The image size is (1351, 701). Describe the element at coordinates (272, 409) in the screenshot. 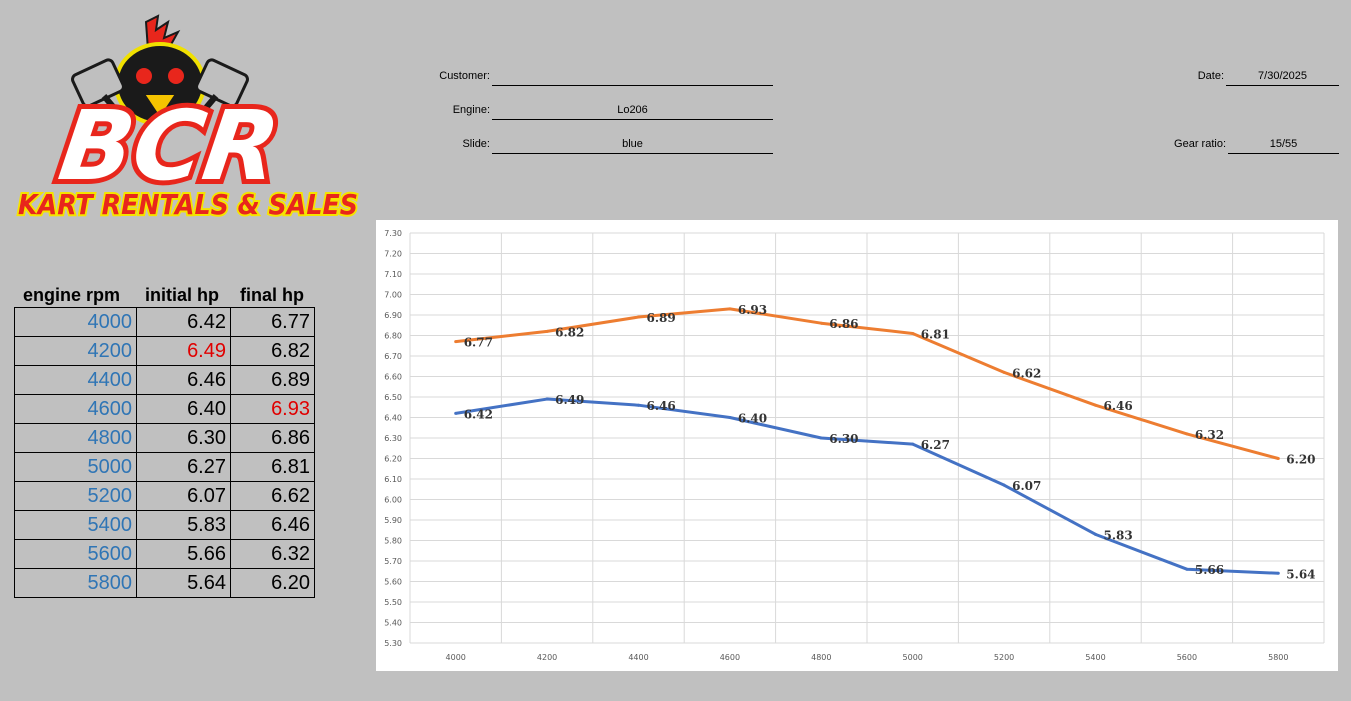

I see `final-hp-cell: 6.93` at that location.